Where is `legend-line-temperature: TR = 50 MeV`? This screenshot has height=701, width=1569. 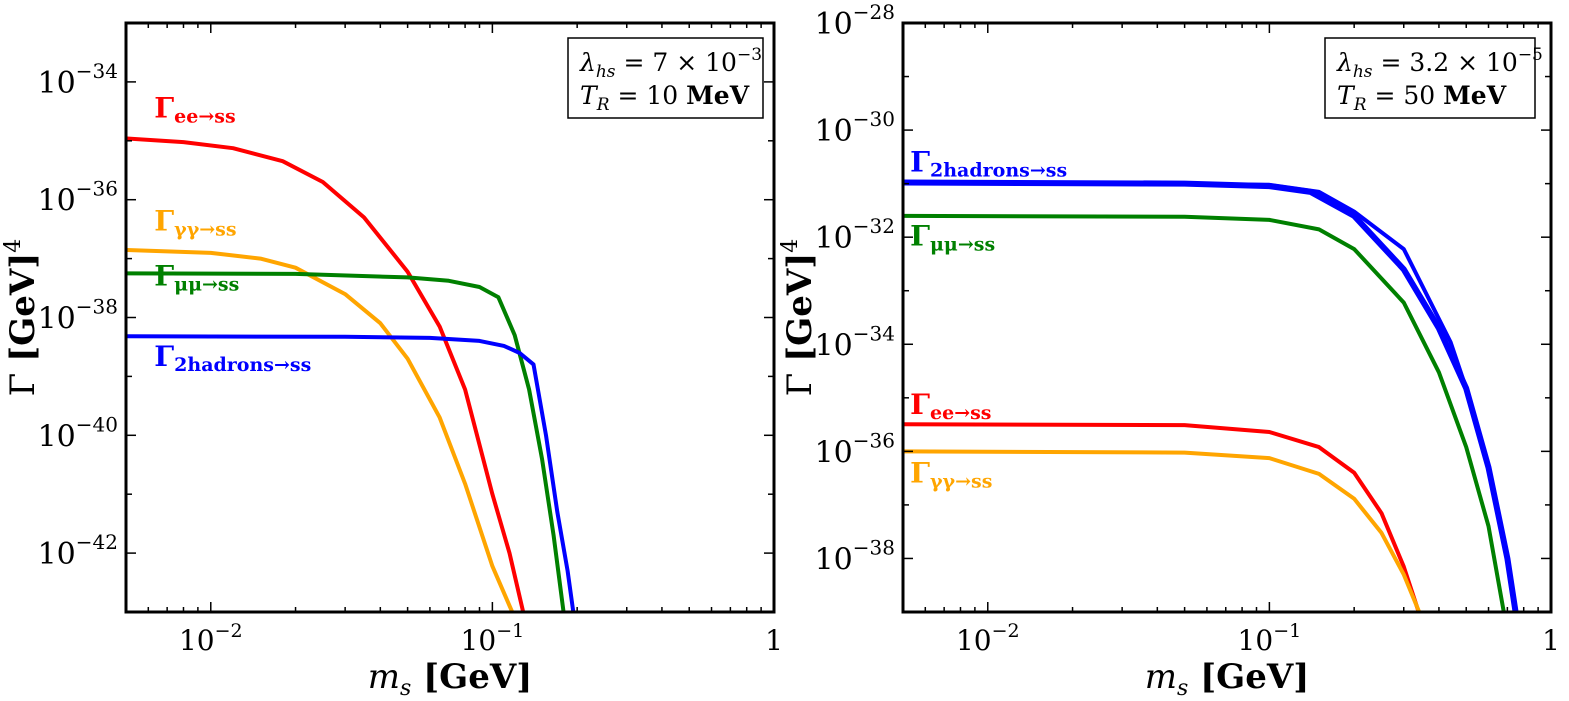 legend-line-temperature: TR = 50 MeV is located at coordinates (1422, 98).